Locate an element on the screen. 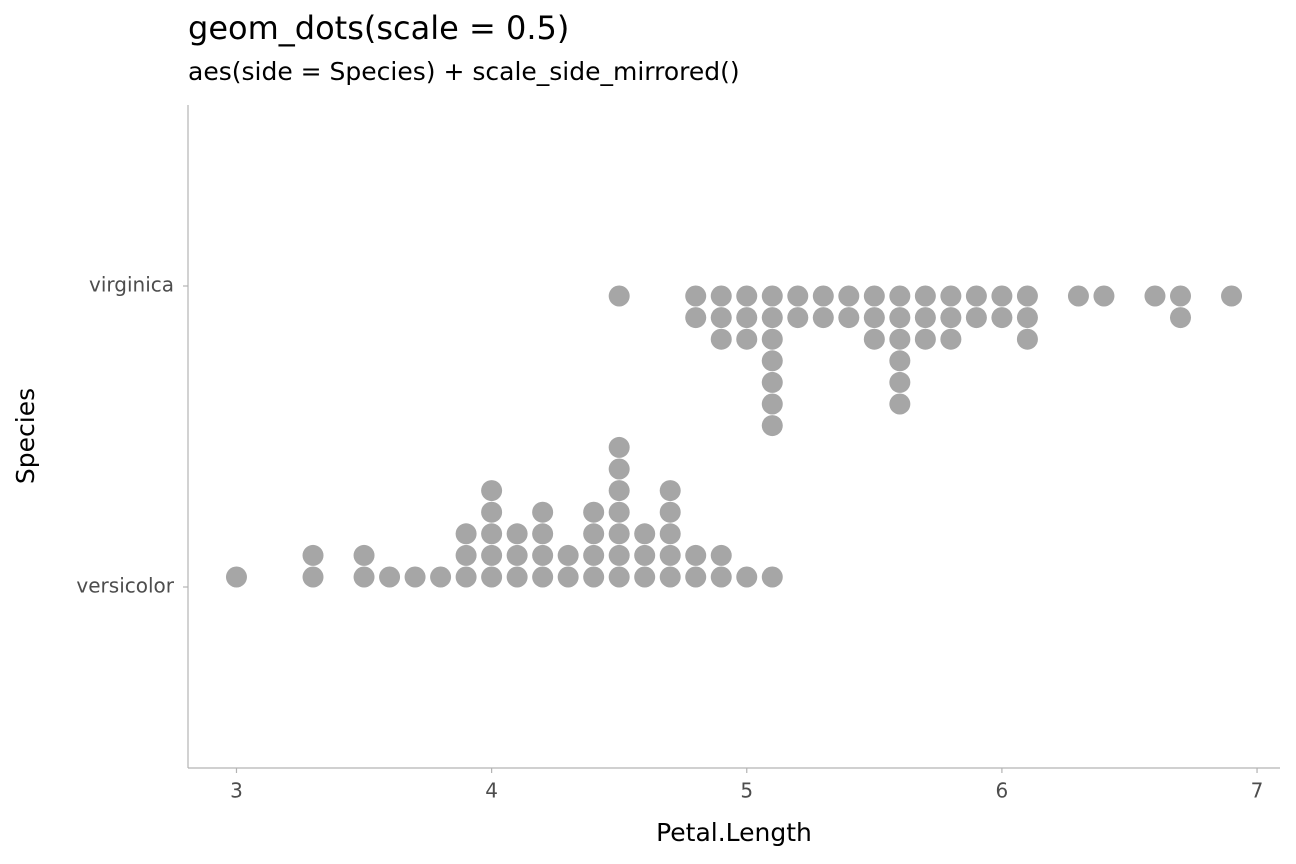 Image resolution: width=1296 pixels, height=864 pixels. x-tick-label: 7 is located at coordinates (1257, 791).